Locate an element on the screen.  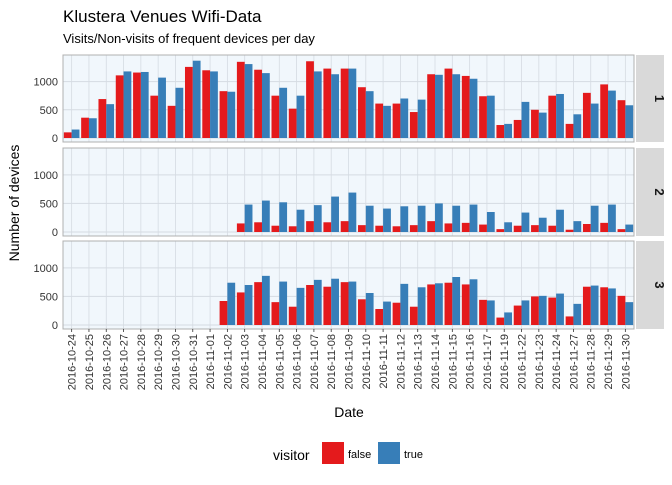
x-axis-label: Date is located at coordinates (349, 412).